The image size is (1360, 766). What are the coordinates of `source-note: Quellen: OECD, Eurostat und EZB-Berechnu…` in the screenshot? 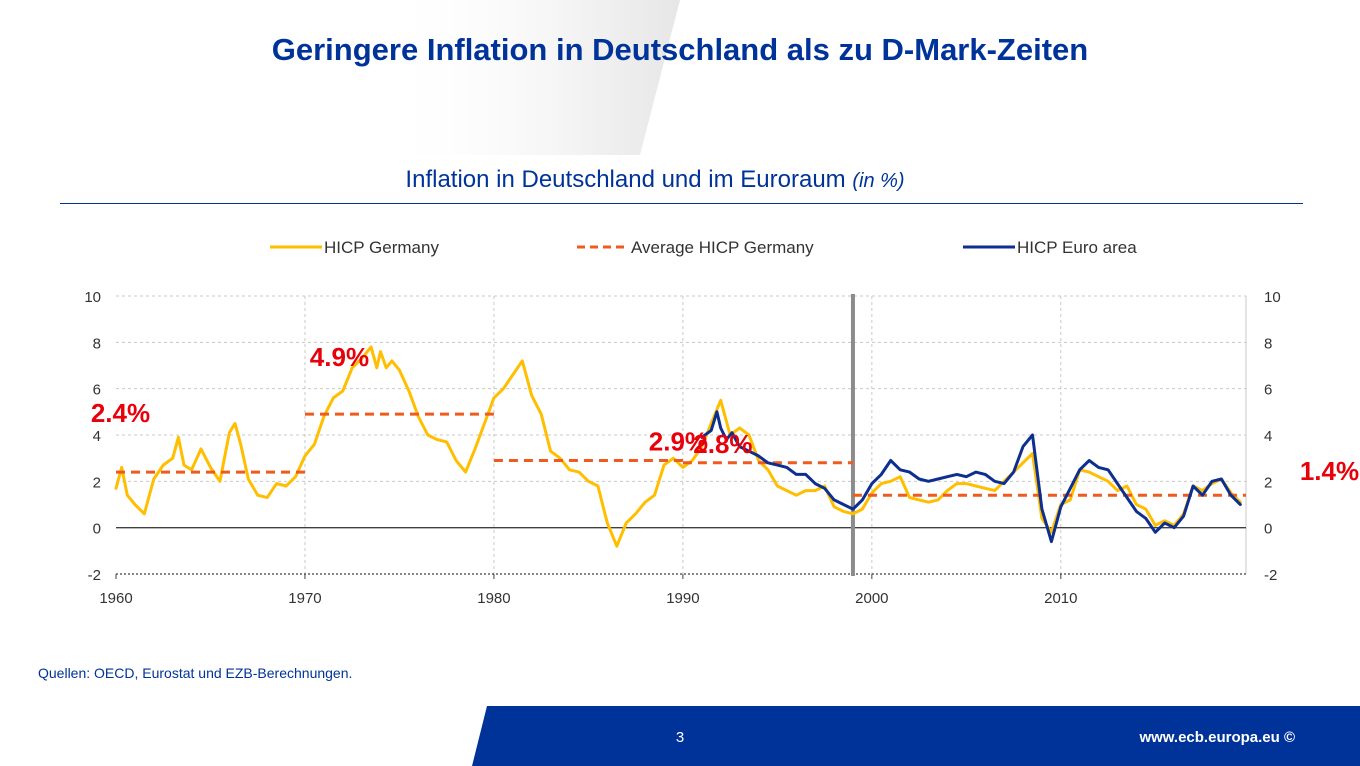 It's located at (195, 673).